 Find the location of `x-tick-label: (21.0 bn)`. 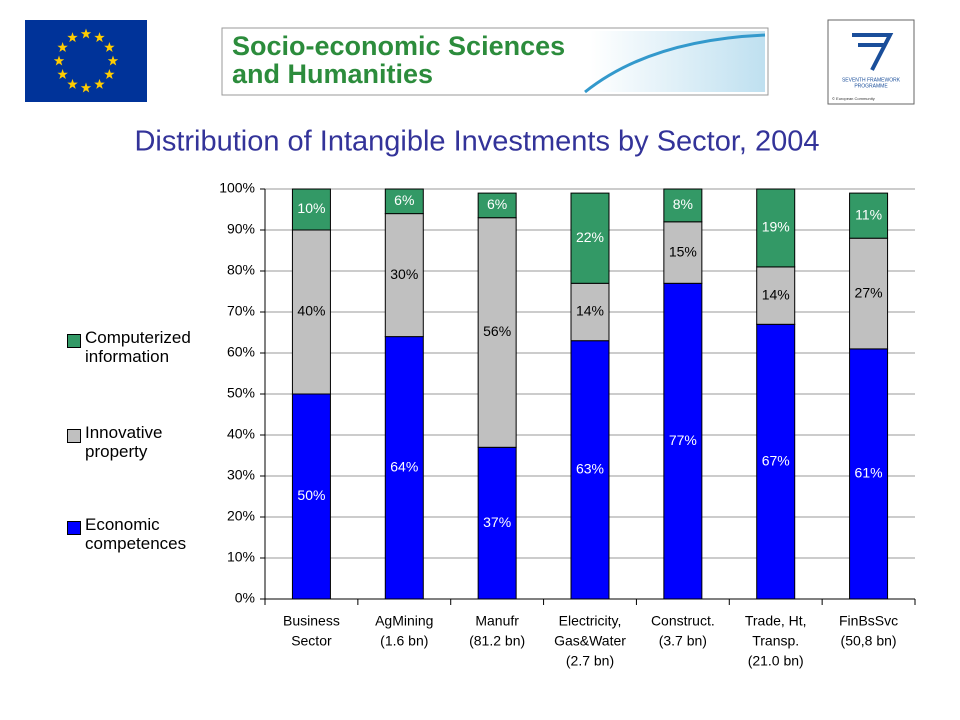

x-tick-label: (21.0 bn) is located at coordinates (776, 661).